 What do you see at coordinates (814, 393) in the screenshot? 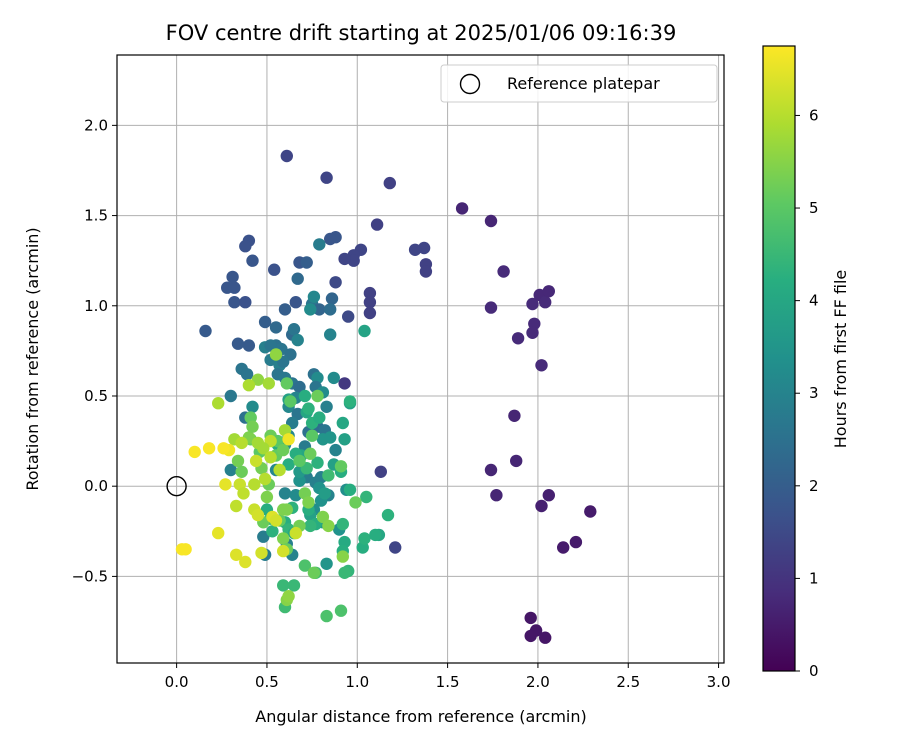
I see `colorbar-tick-label: 3` at bounding box center [814, 393].